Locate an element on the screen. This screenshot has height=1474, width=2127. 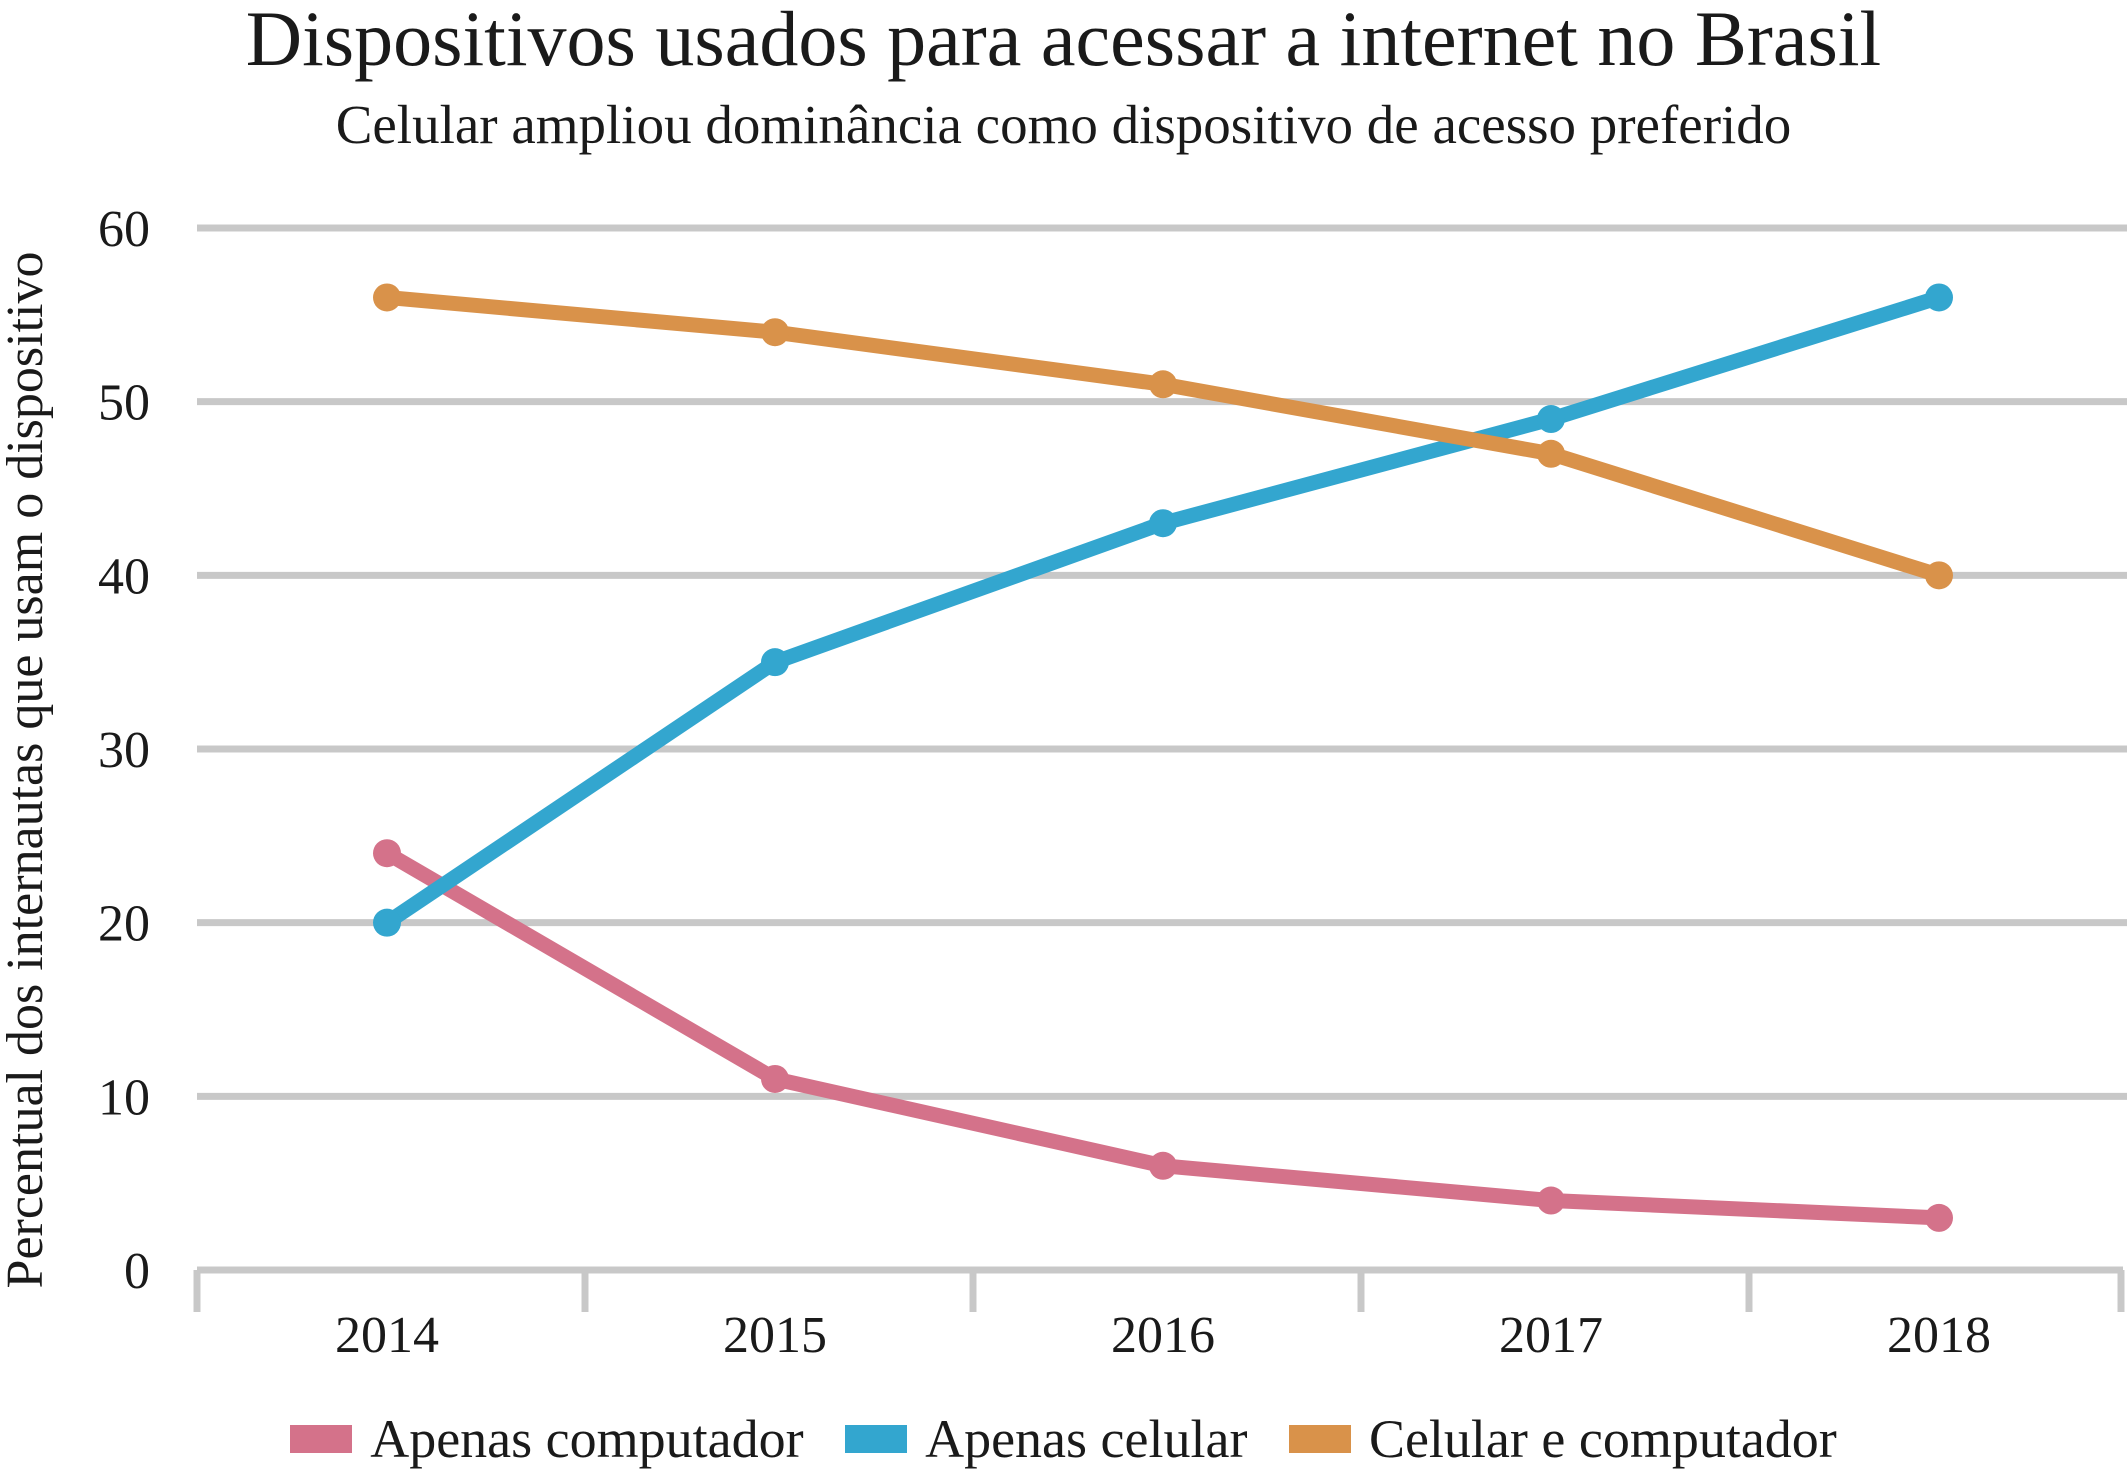
y-tick-label: 60 is located at coordinates (124, 229).